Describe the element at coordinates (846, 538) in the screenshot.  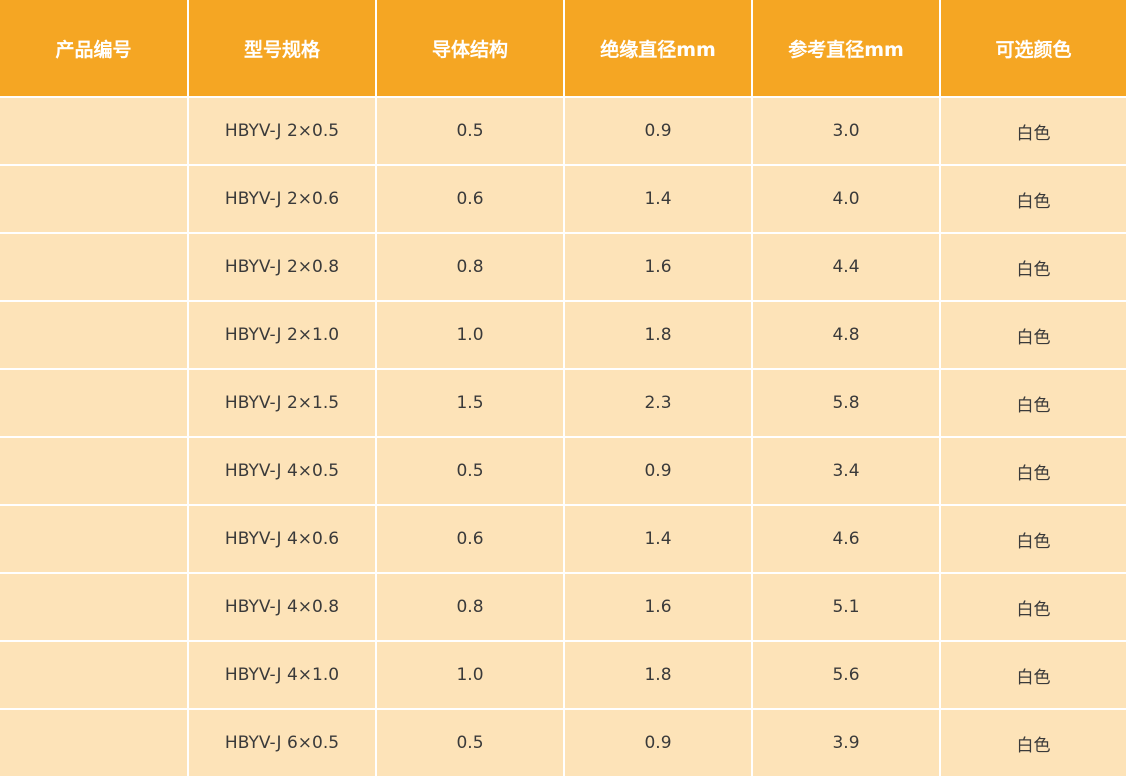
I see `cell-reference-diameter: 4.6` at that location.